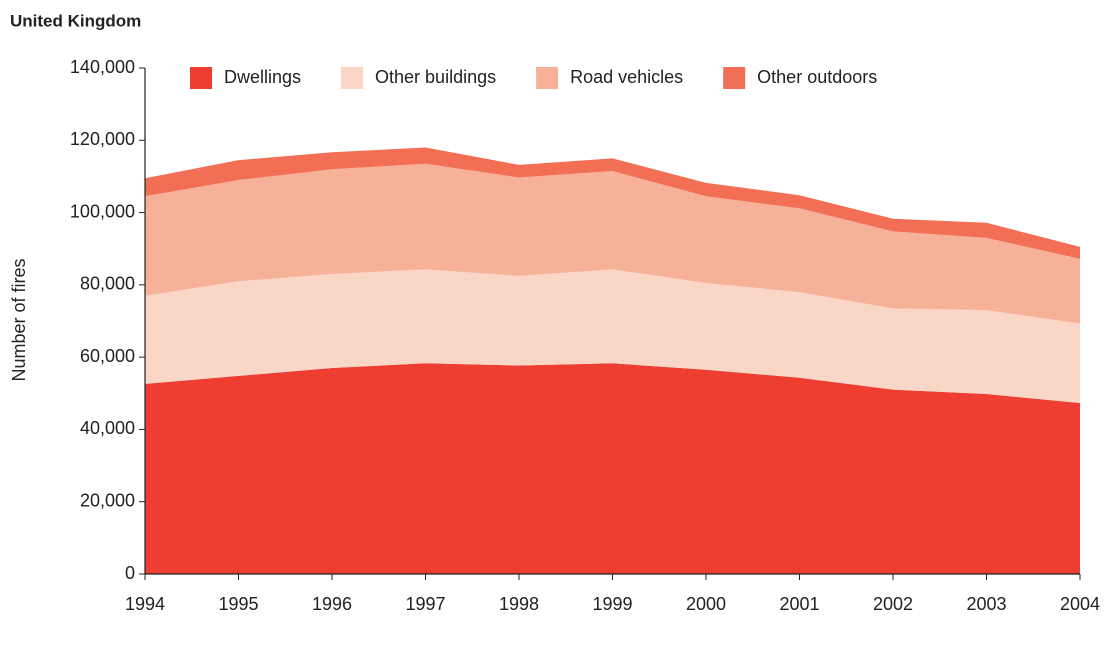 The height and width of the screenshot is (646, 1105). Describe the element at coordinates (799, 604) in the screenshot. I see `x-tick-label: 2001` at that location.